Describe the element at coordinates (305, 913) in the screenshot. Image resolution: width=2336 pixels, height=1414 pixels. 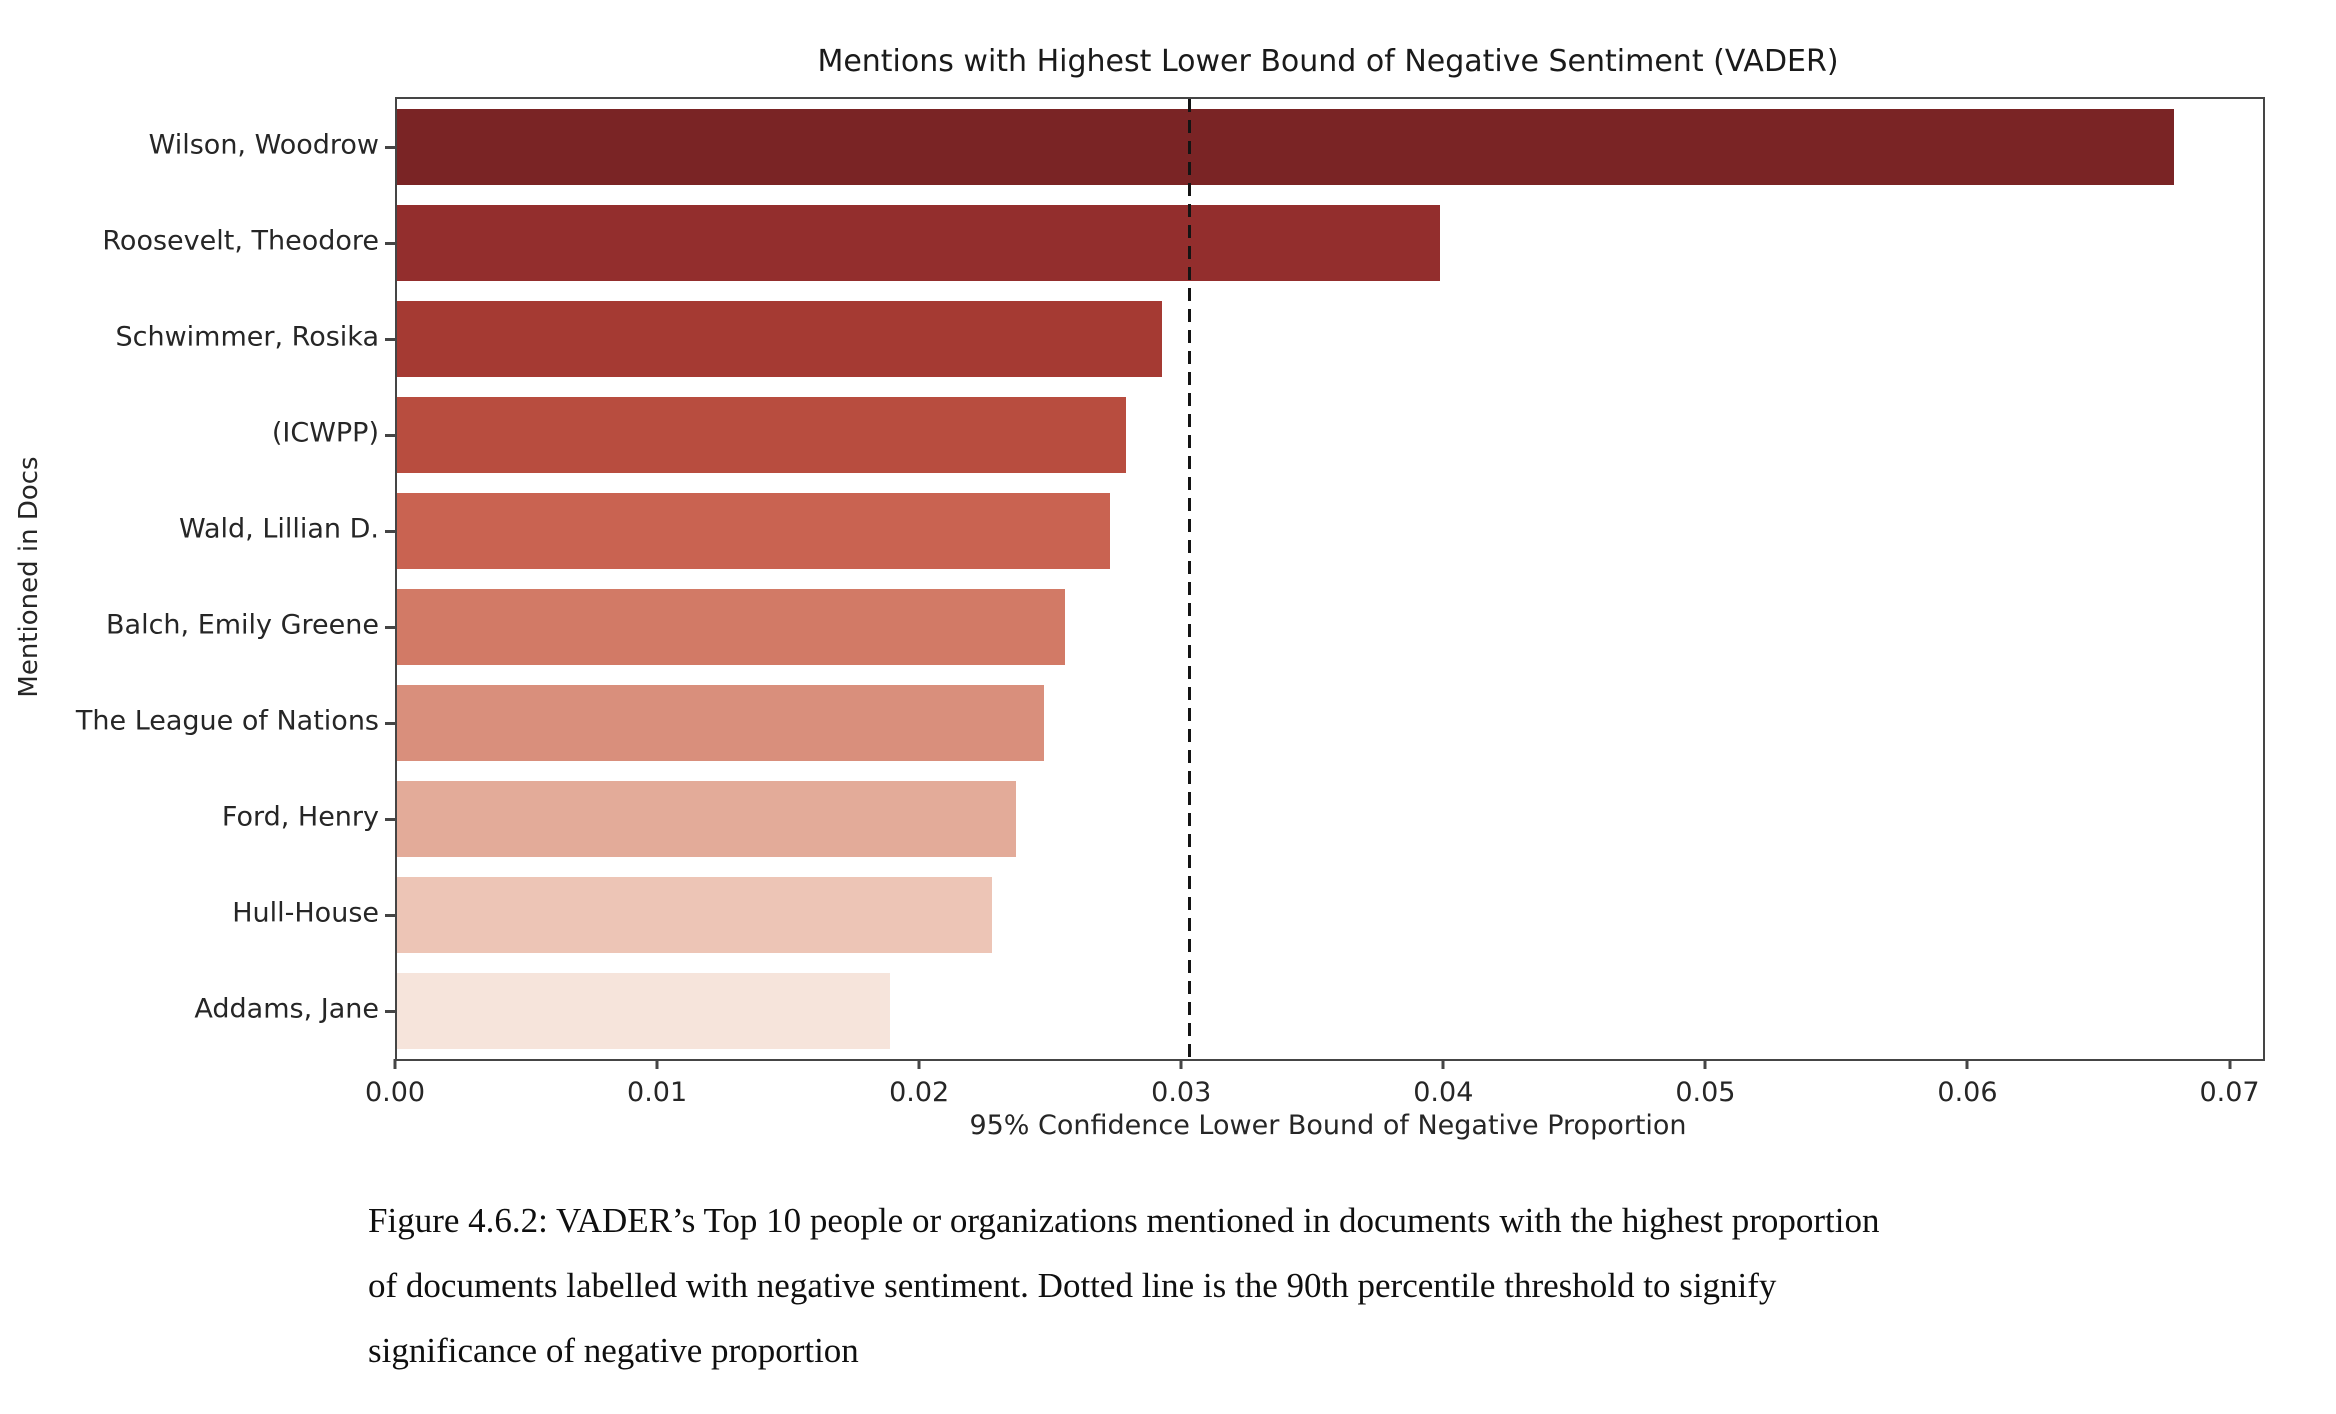
I see `y-tick-label: Hull-House` at that location.